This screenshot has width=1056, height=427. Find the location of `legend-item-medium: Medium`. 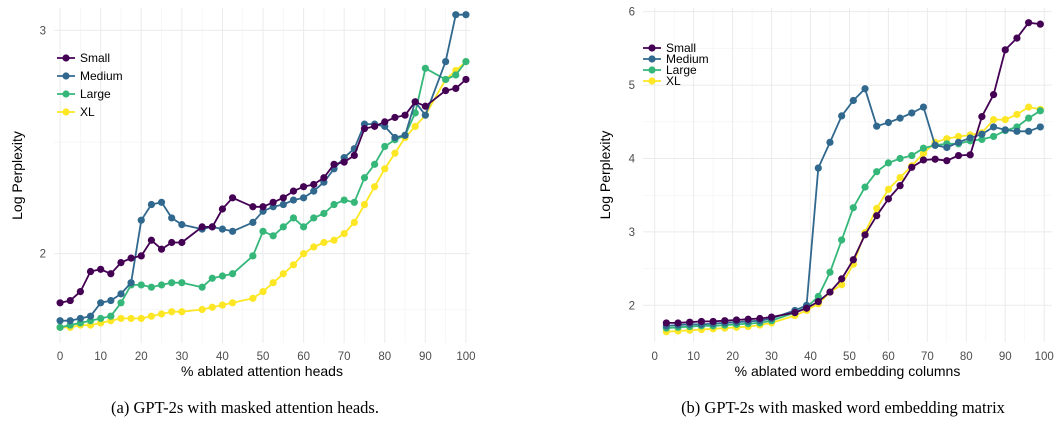

legend-item-medium: Medium is located at coordinates (90, 76).